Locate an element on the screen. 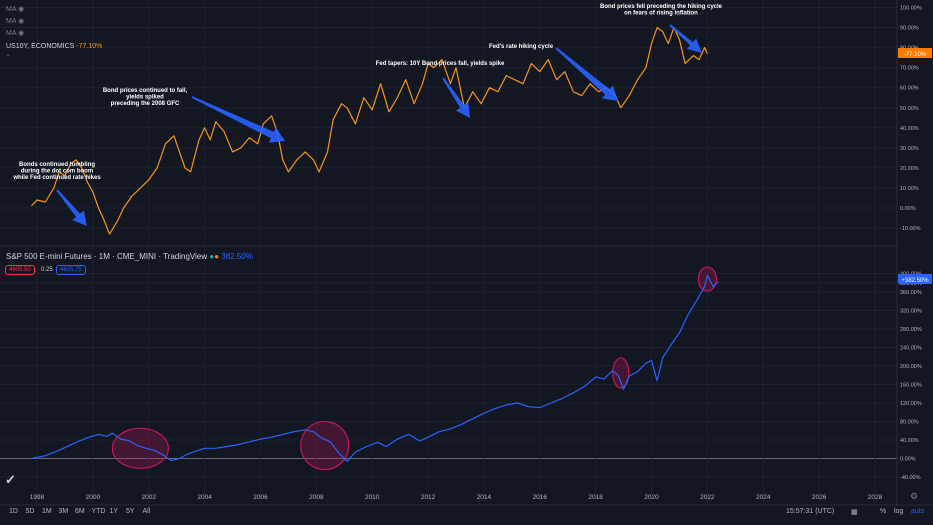 Image resolution: width=933 pixels, height=525 pixels. utc-clock: 15:57:31 (UTC) is located at coordinates (810, 511).